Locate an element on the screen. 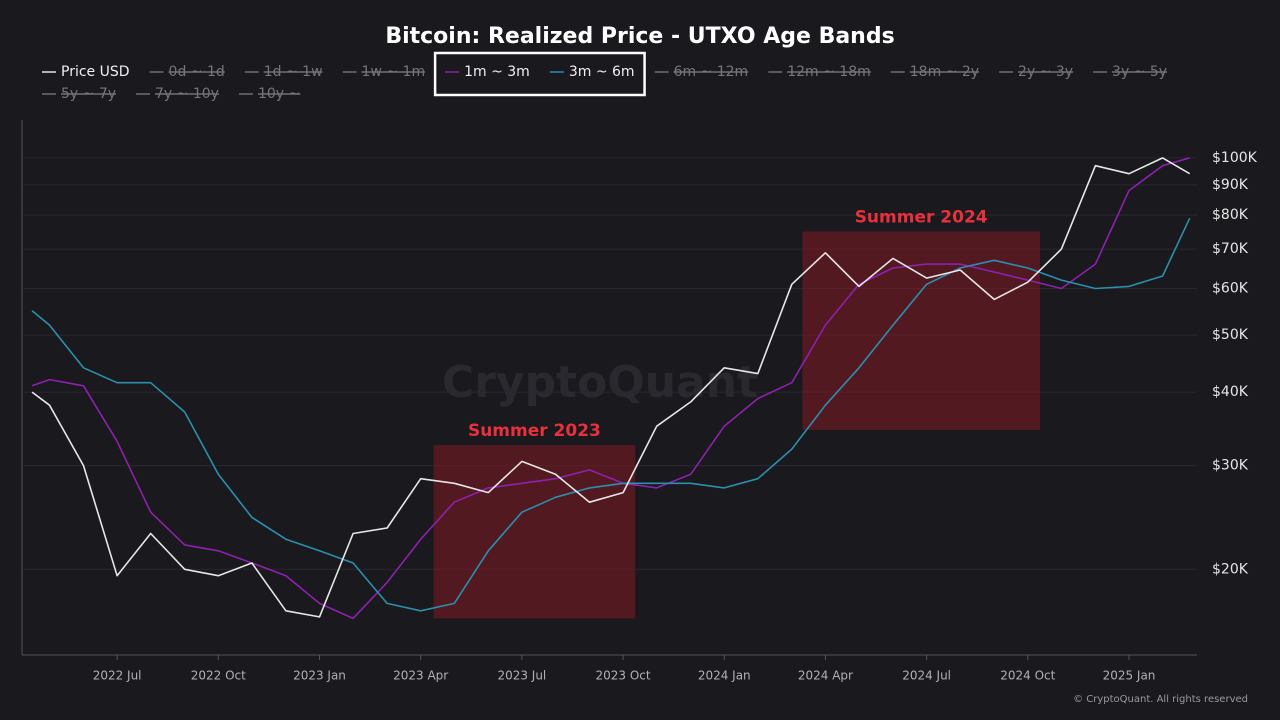 The image size is (1280, 720). x-tick-label: 2023 Apr is located at coordinates (420, 676).